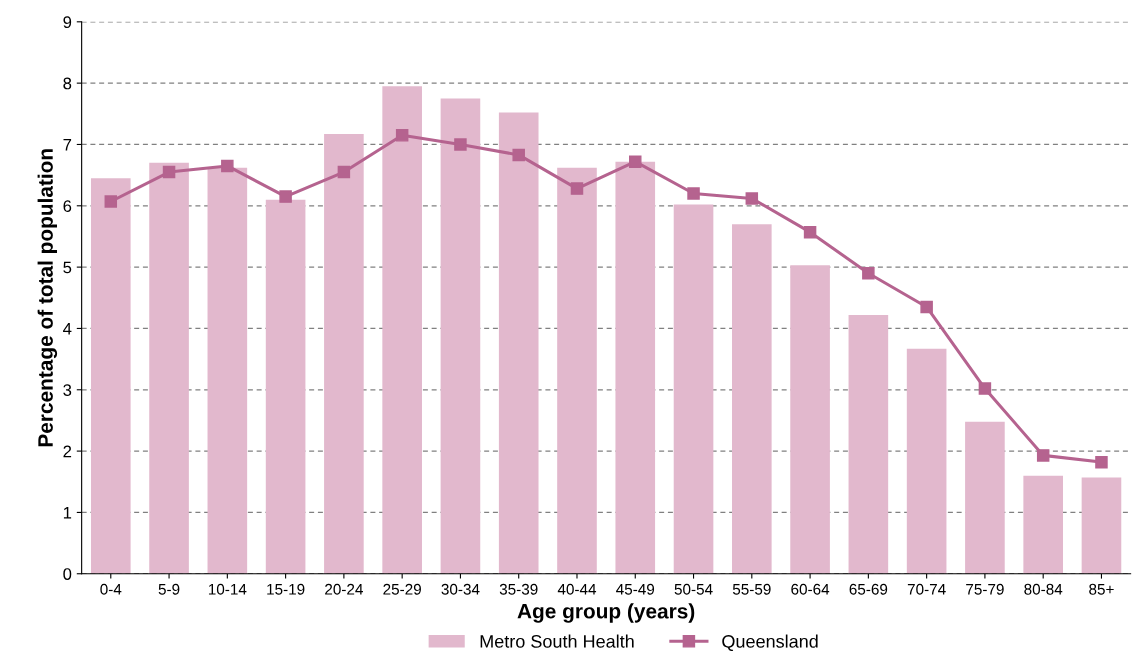 The image size is (1134, 661). Describe the element at coordinates (67, 22) in the screenshot. I see `y-tick-label: 9` at that location.